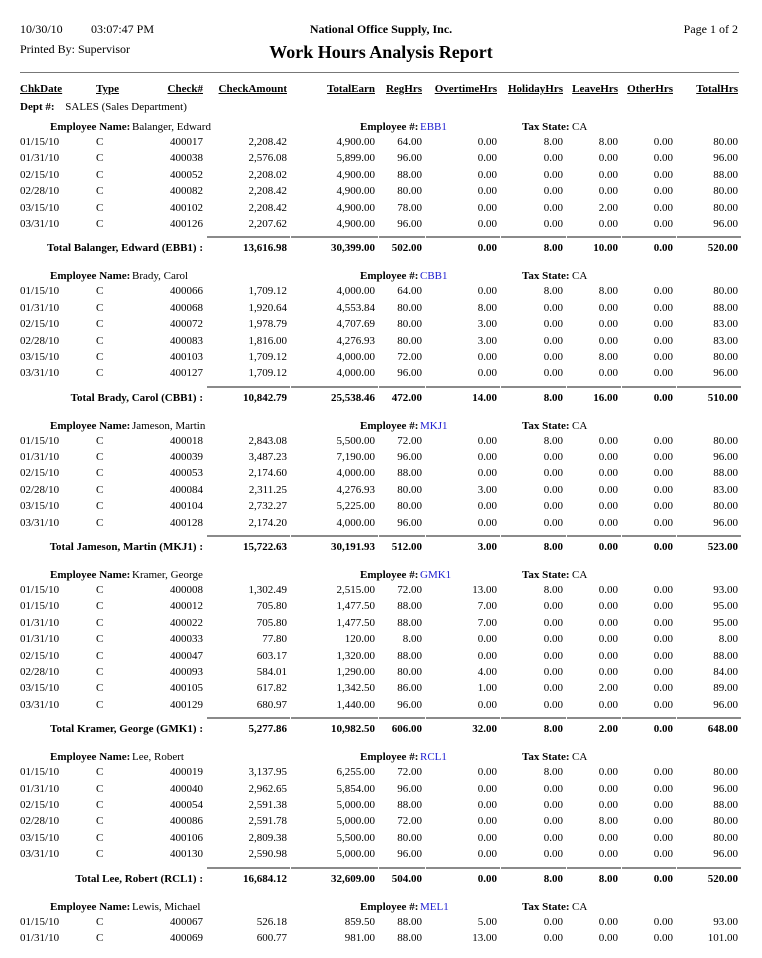 This screenshot has height=958, width=762. I want to click on cell-check-amount: 77.80, so click(274, 639).